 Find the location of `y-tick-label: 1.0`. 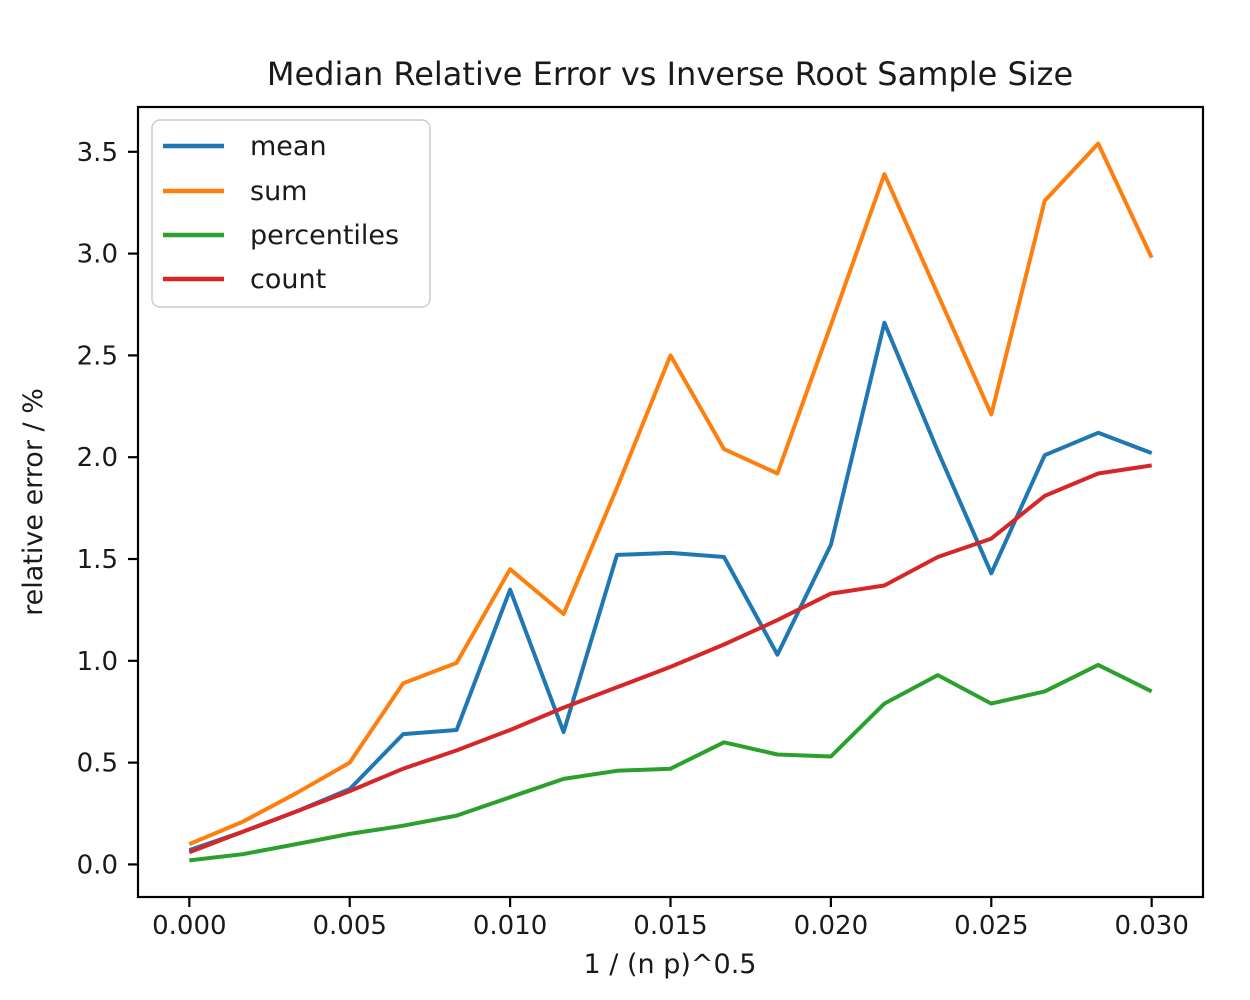

y-tick-label: 1.0 is located at coordinates (97, 662).